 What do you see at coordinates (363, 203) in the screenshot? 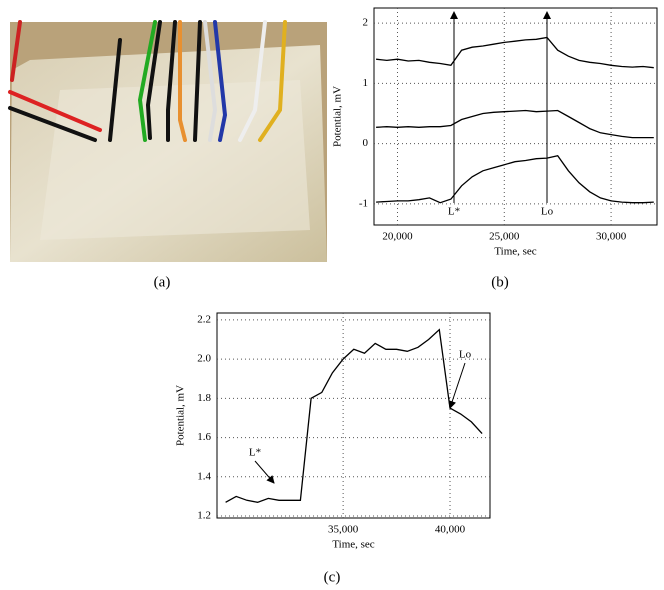
I see `y-tick-label: -1` at bounding box center [363, 203].